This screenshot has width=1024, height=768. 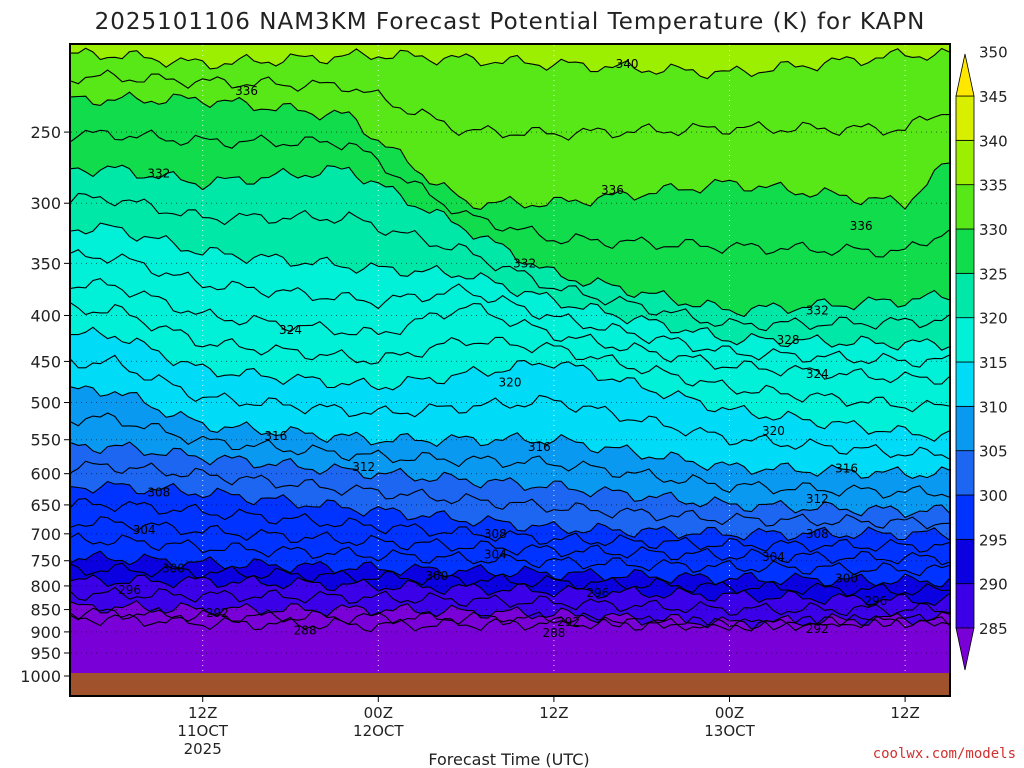 What do you see at coordinates (993, 230) in the screenshot?
I see `colorbar-label: 330` at bounding box center [993, 230].